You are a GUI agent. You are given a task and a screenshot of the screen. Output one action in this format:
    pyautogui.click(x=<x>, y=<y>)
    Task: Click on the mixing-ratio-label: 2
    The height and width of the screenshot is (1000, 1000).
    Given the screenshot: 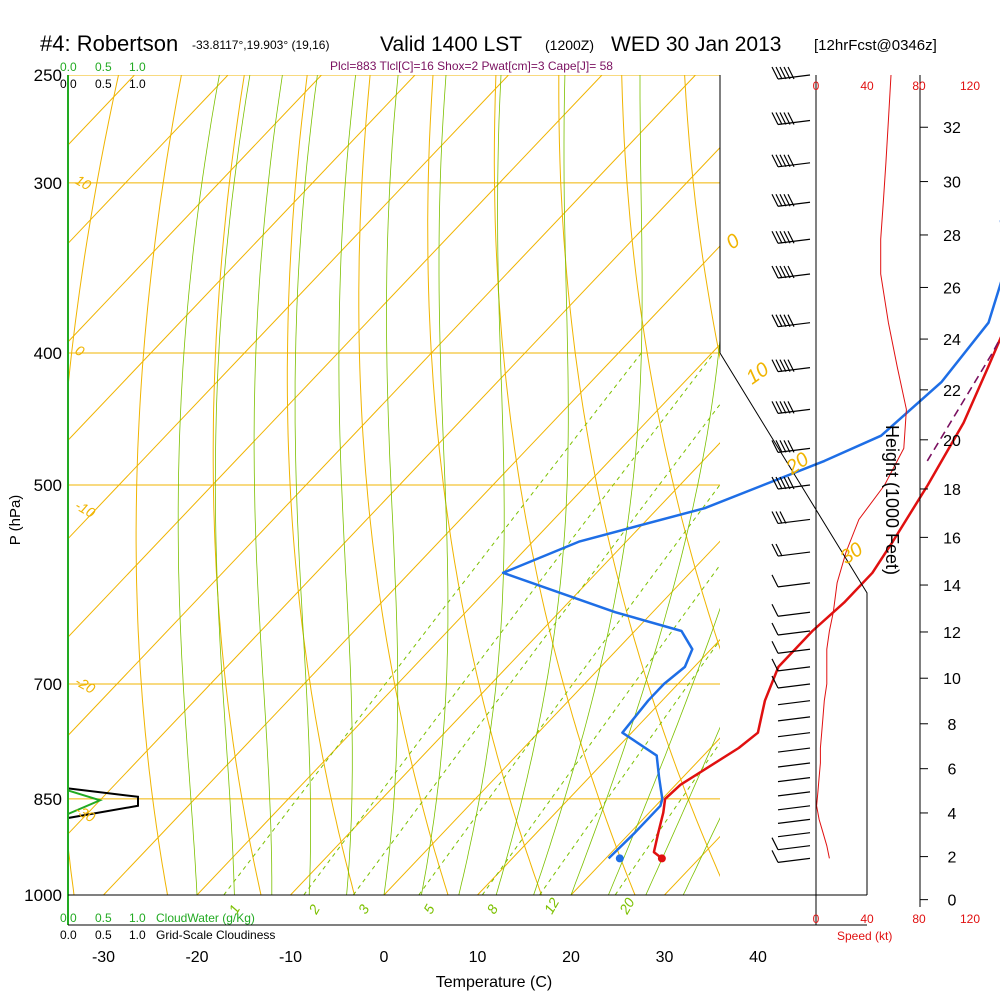 What is the action you would take?
    pyautogui.click(x=314, y=910)
    